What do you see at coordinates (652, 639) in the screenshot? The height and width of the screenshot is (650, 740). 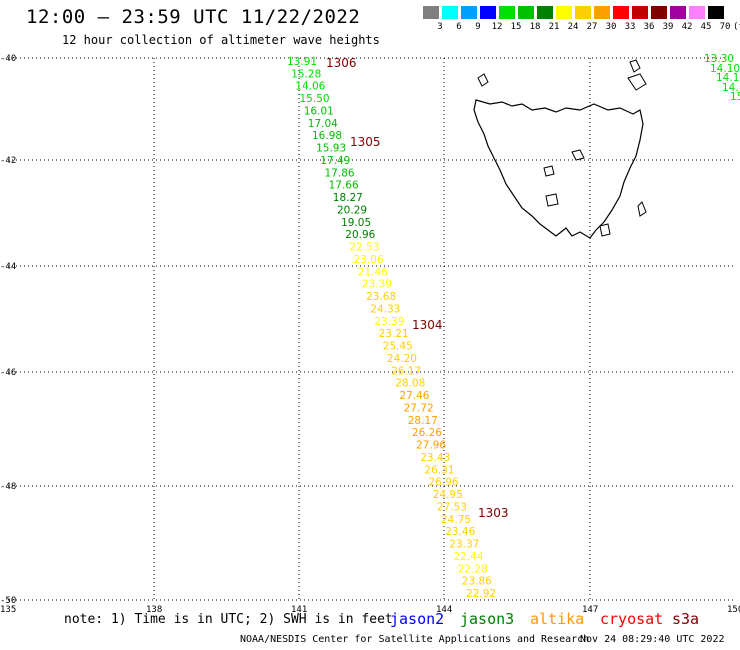 I see `generation-timestamp: Nov 24 08:29:40 UTC 2022` at bounding box center [652, 639].